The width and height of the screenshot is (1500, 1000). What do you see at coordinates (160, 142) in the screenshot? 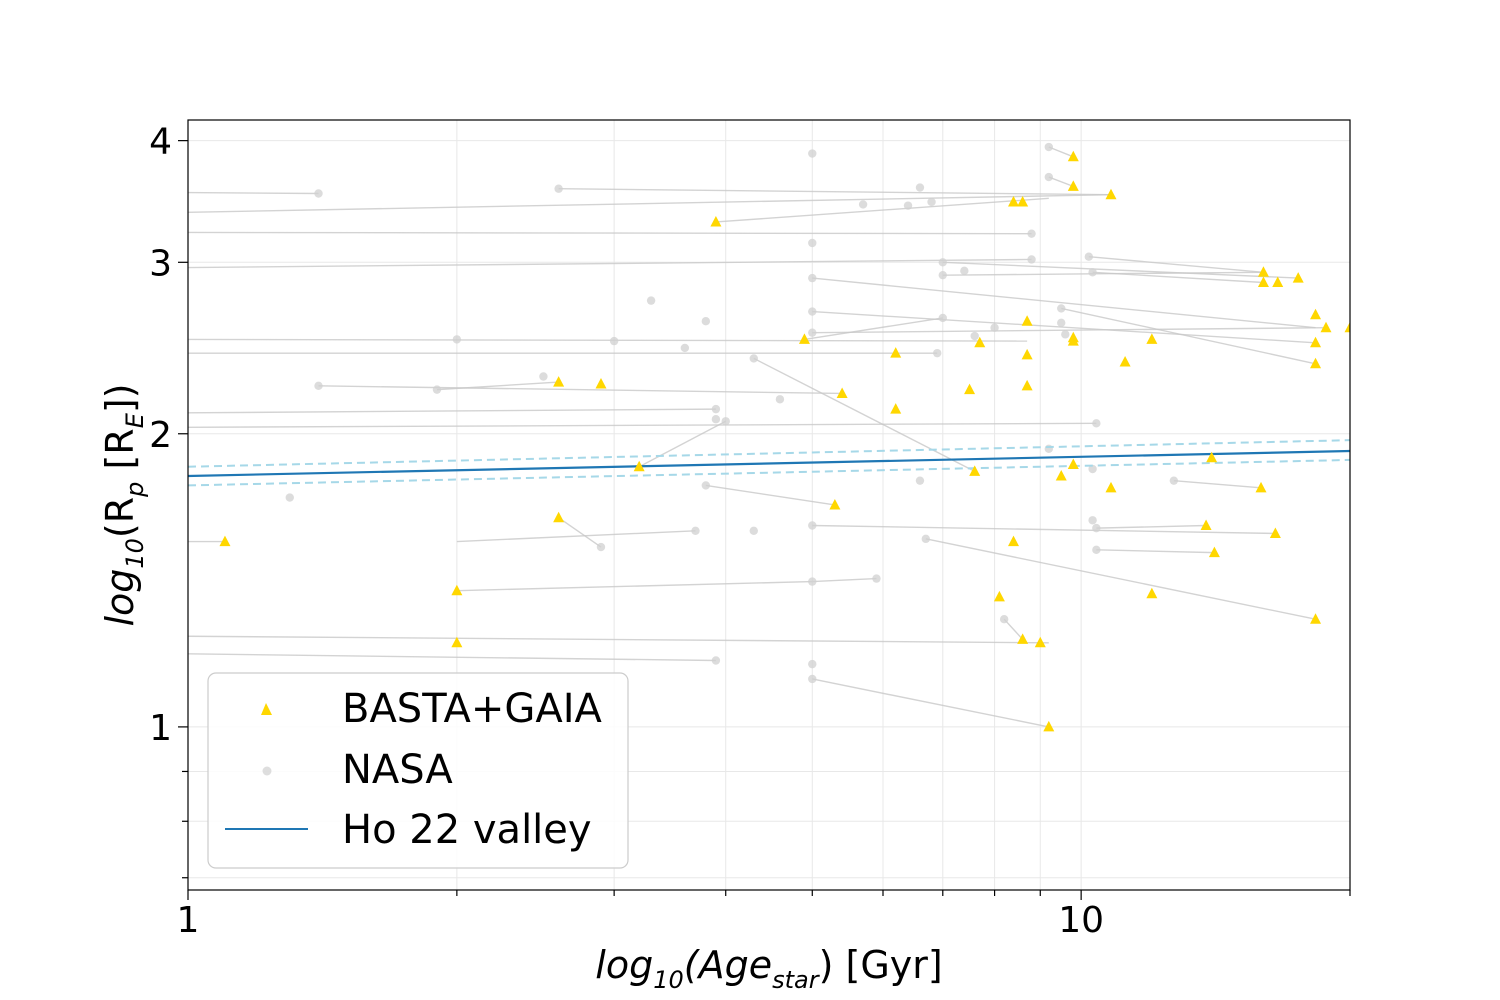
I see `y-tick-label: 4` at bounding box center [160, 142].